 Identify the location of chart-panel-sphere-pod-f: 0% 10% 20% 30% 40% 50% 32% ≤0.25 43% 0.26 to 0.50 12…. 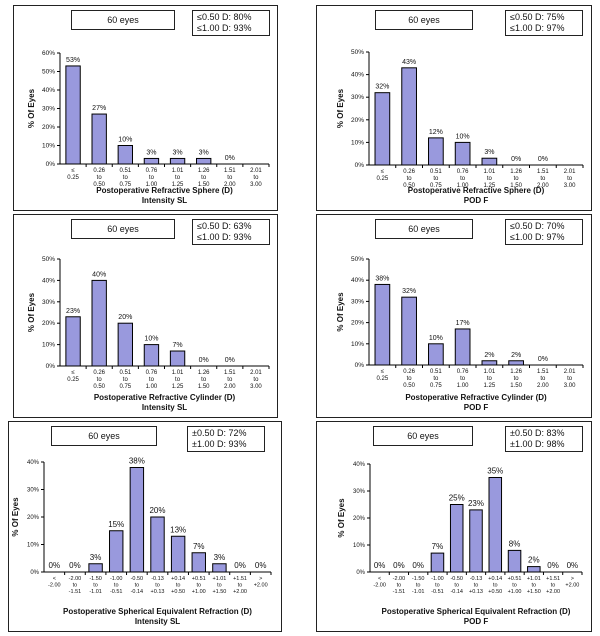
(454, 108).